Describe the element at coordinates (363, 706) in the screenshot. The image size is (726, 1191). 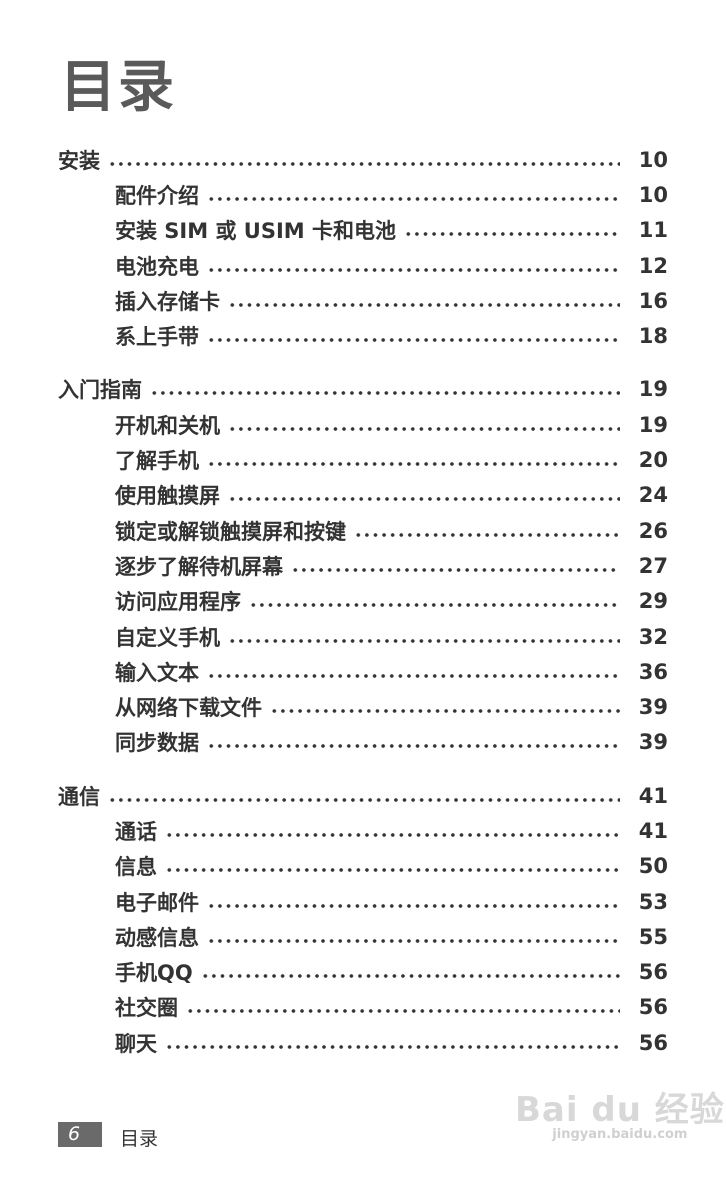
I see `toc-entry: 从网络下载文件 39` at that location.